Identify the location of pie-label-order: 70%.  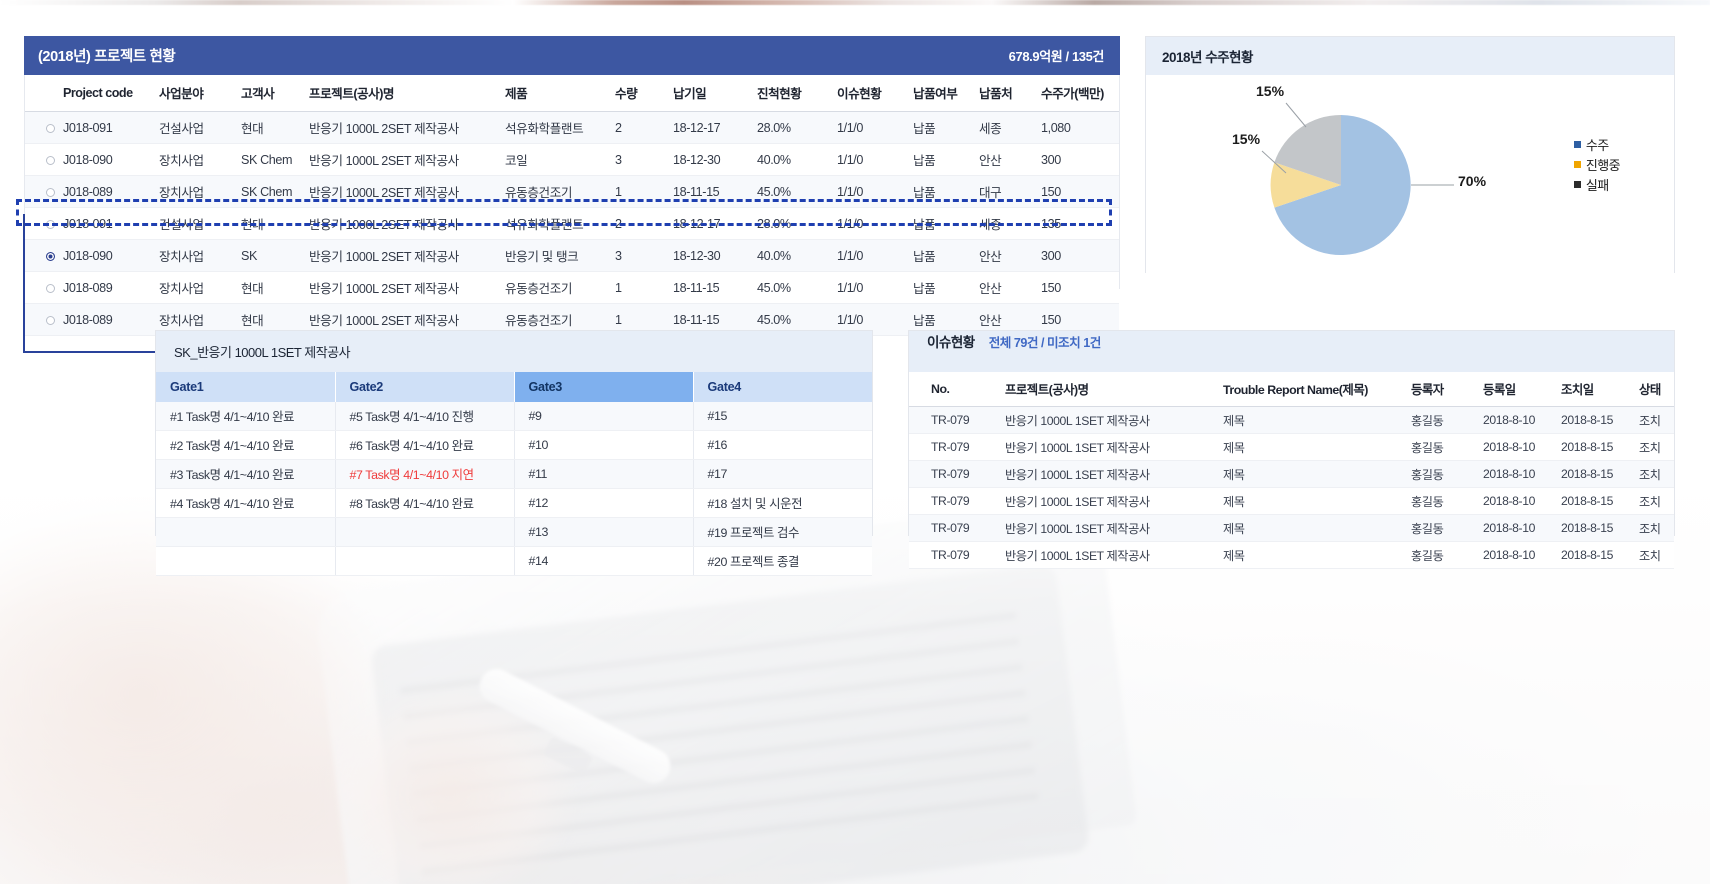
(1472, 181).